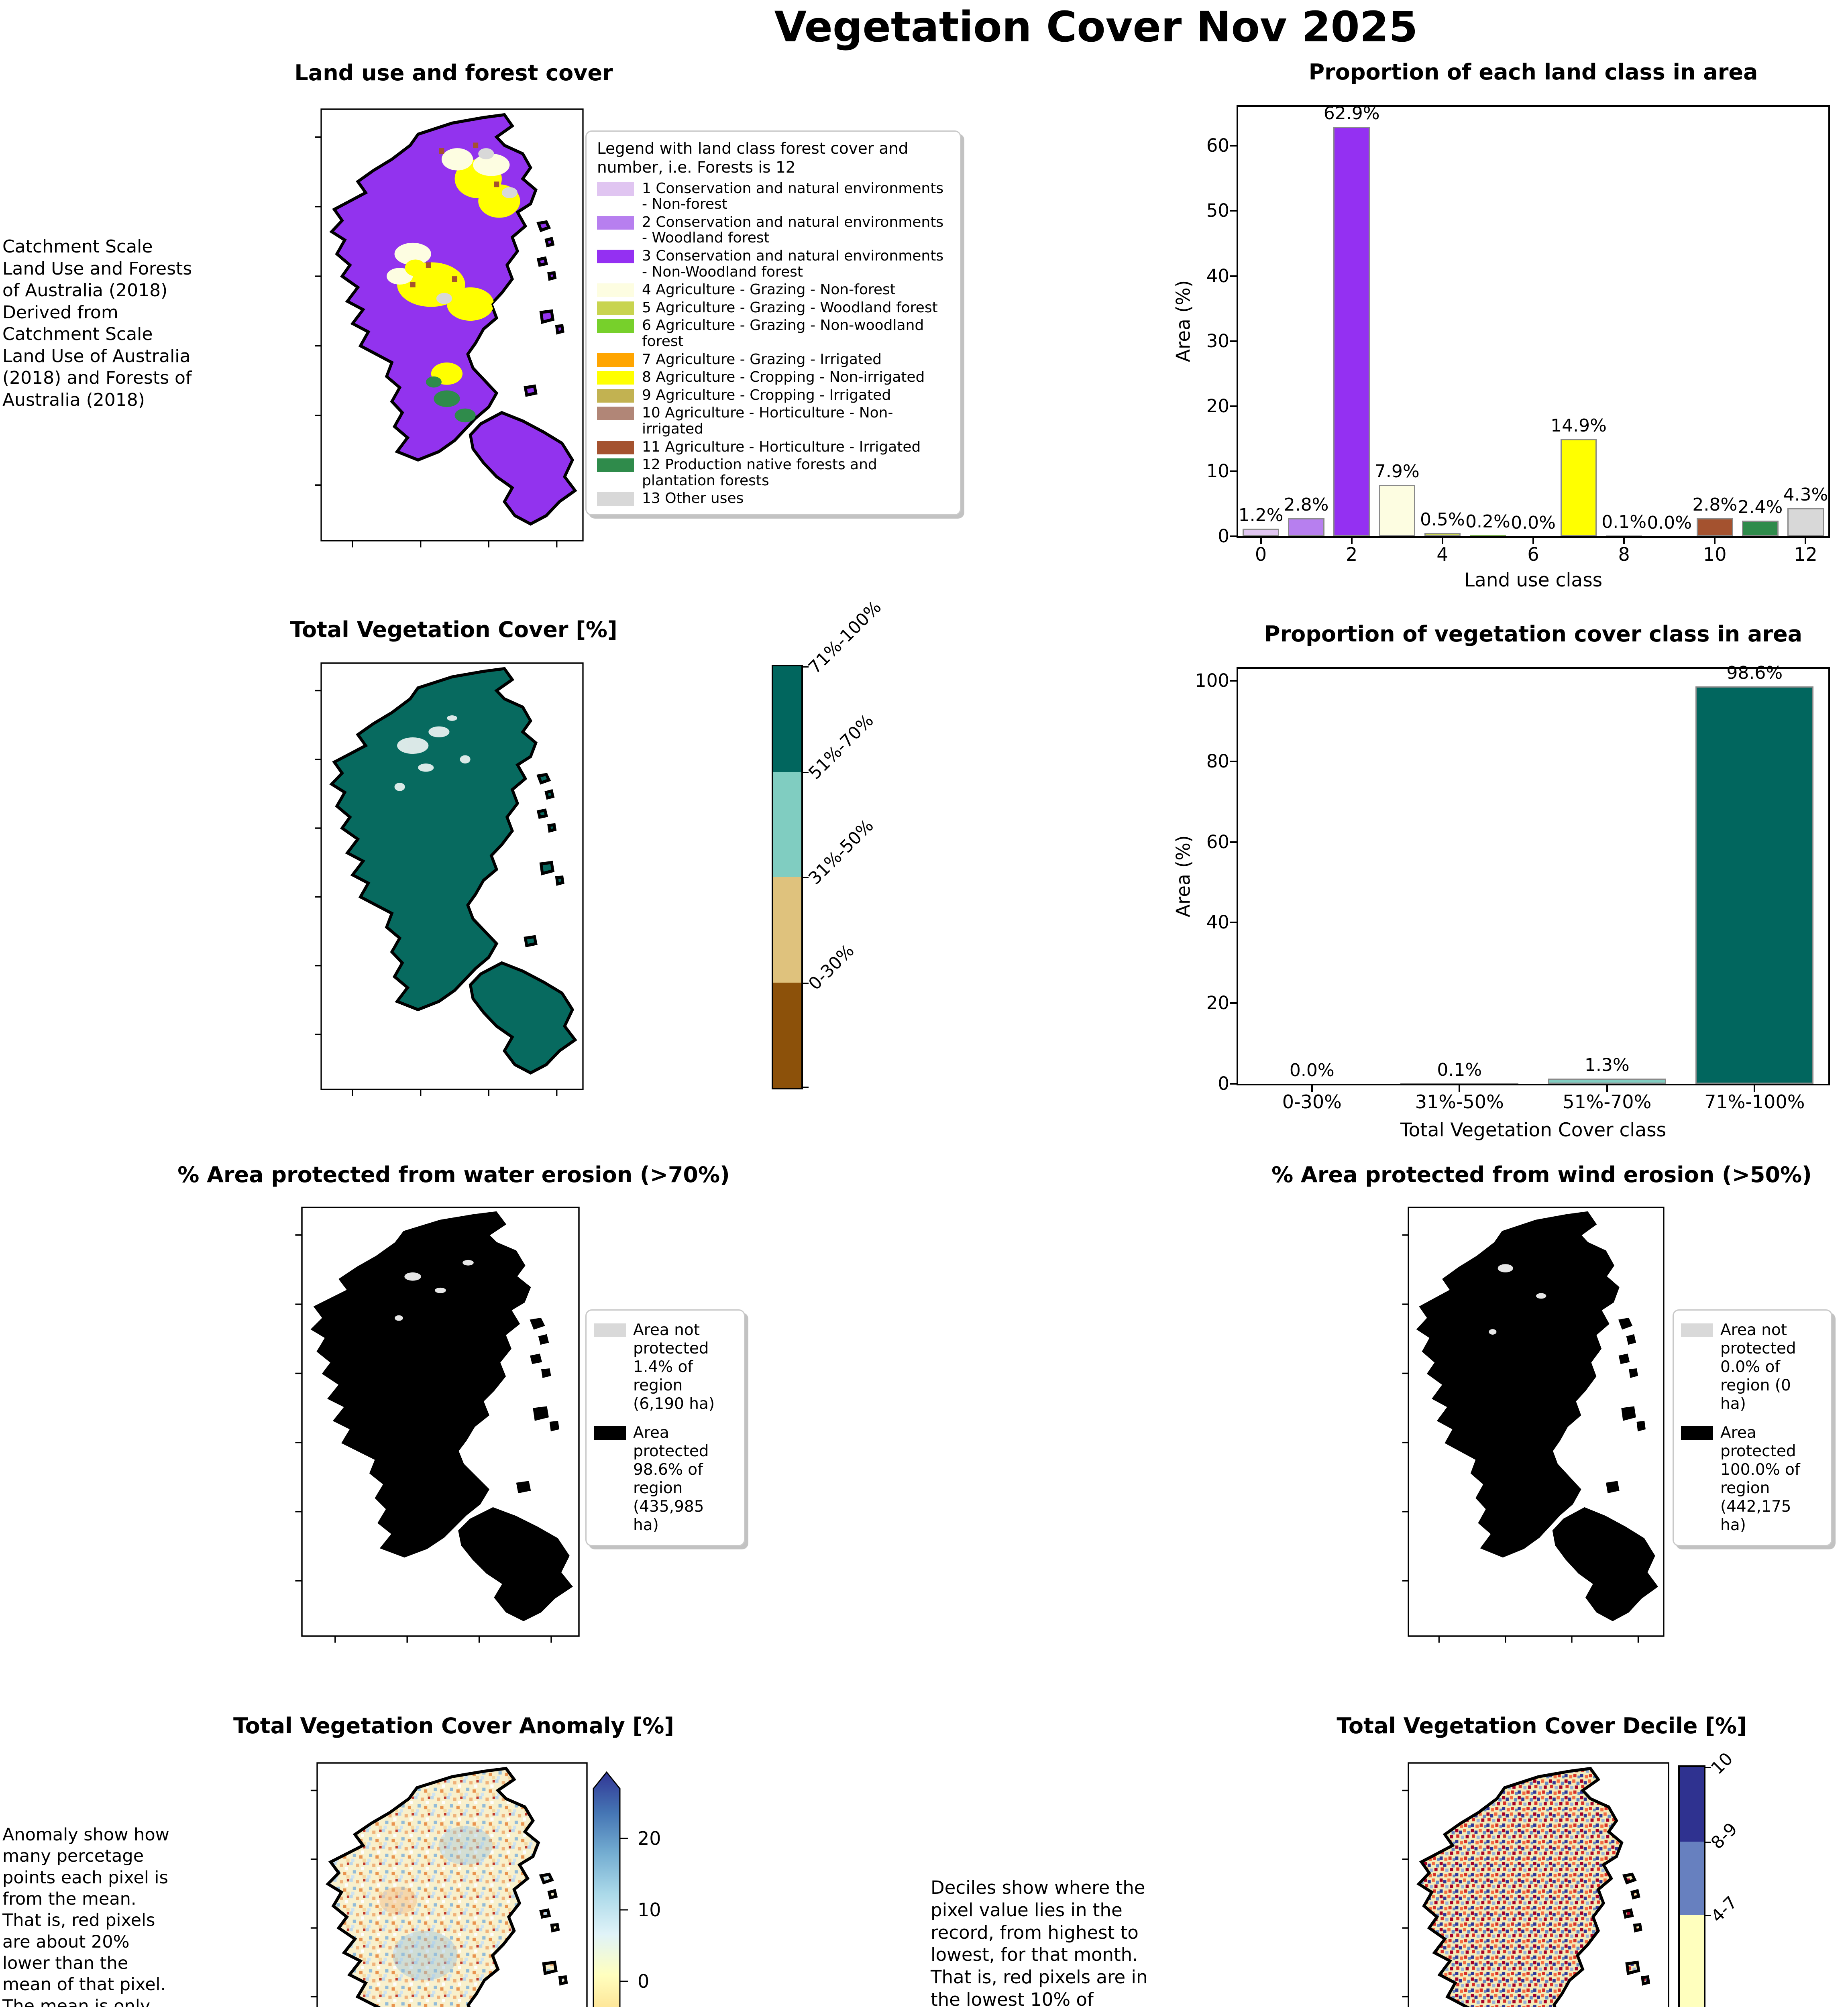 Image resolution: width=1848 pixels, height=2007 pixels. Describe the element at coordinates (610, 1433) in the screenshot. I see `erosion-legend-swatch` at that location.